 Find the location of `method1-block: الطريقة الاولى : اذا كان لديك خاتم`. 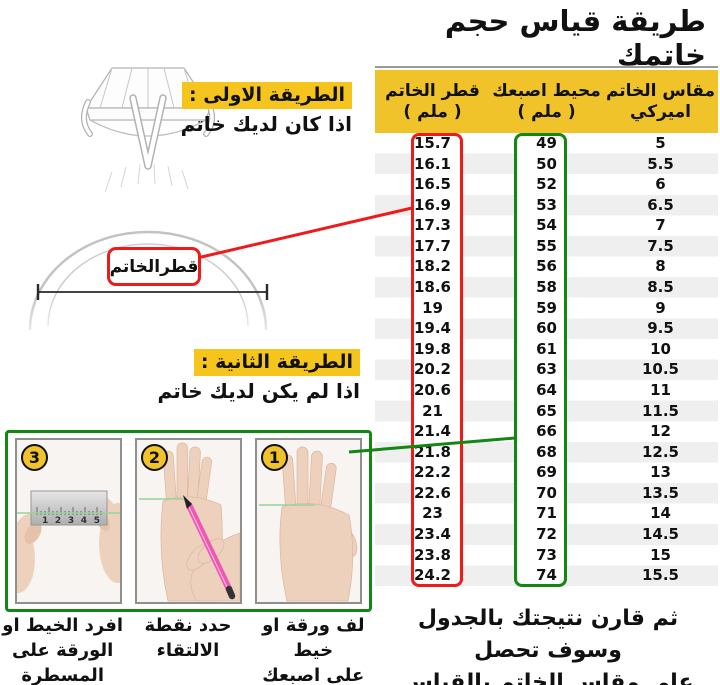

method1-block: الطريقة الاولى : اذا كان لديك خاتم is located at coordinates (251, 109).